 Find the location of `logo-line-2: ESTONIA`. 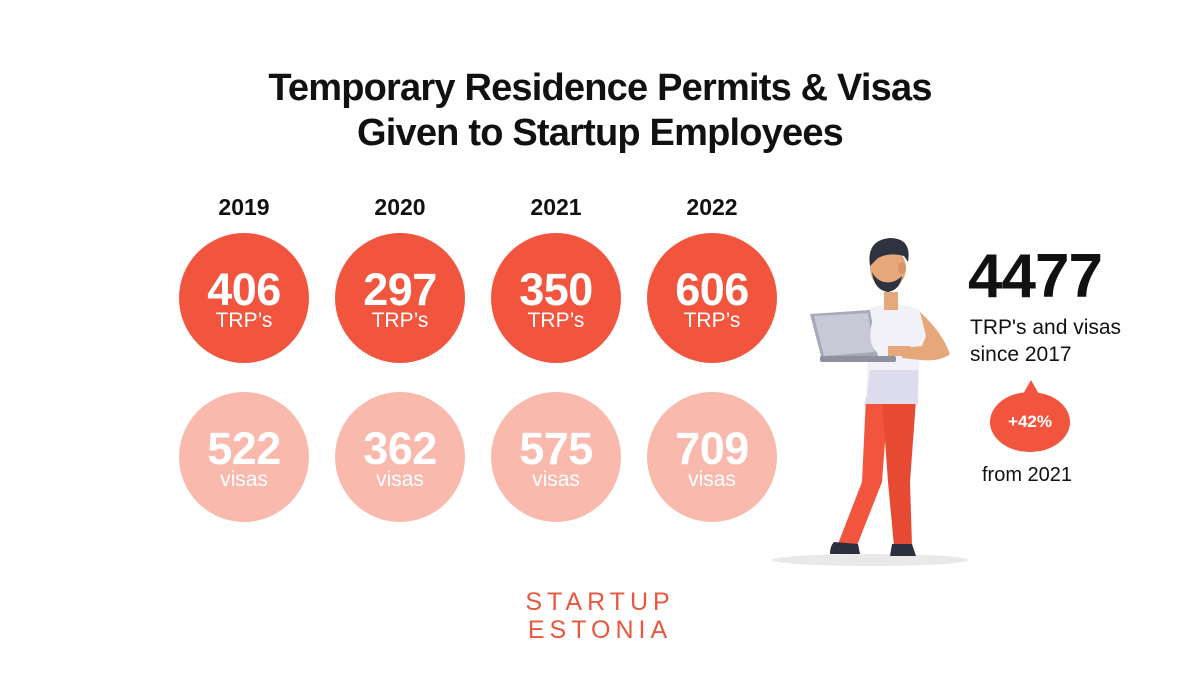

logo-line-2: ESTONIA is located at coordinates (600, 630).